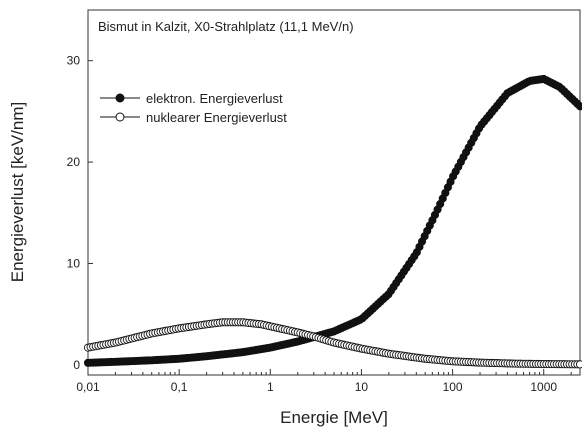 The image size is (582, 432). I want to click on y-axis-title: Energieverlust [keV/nm], so click(17, 192).